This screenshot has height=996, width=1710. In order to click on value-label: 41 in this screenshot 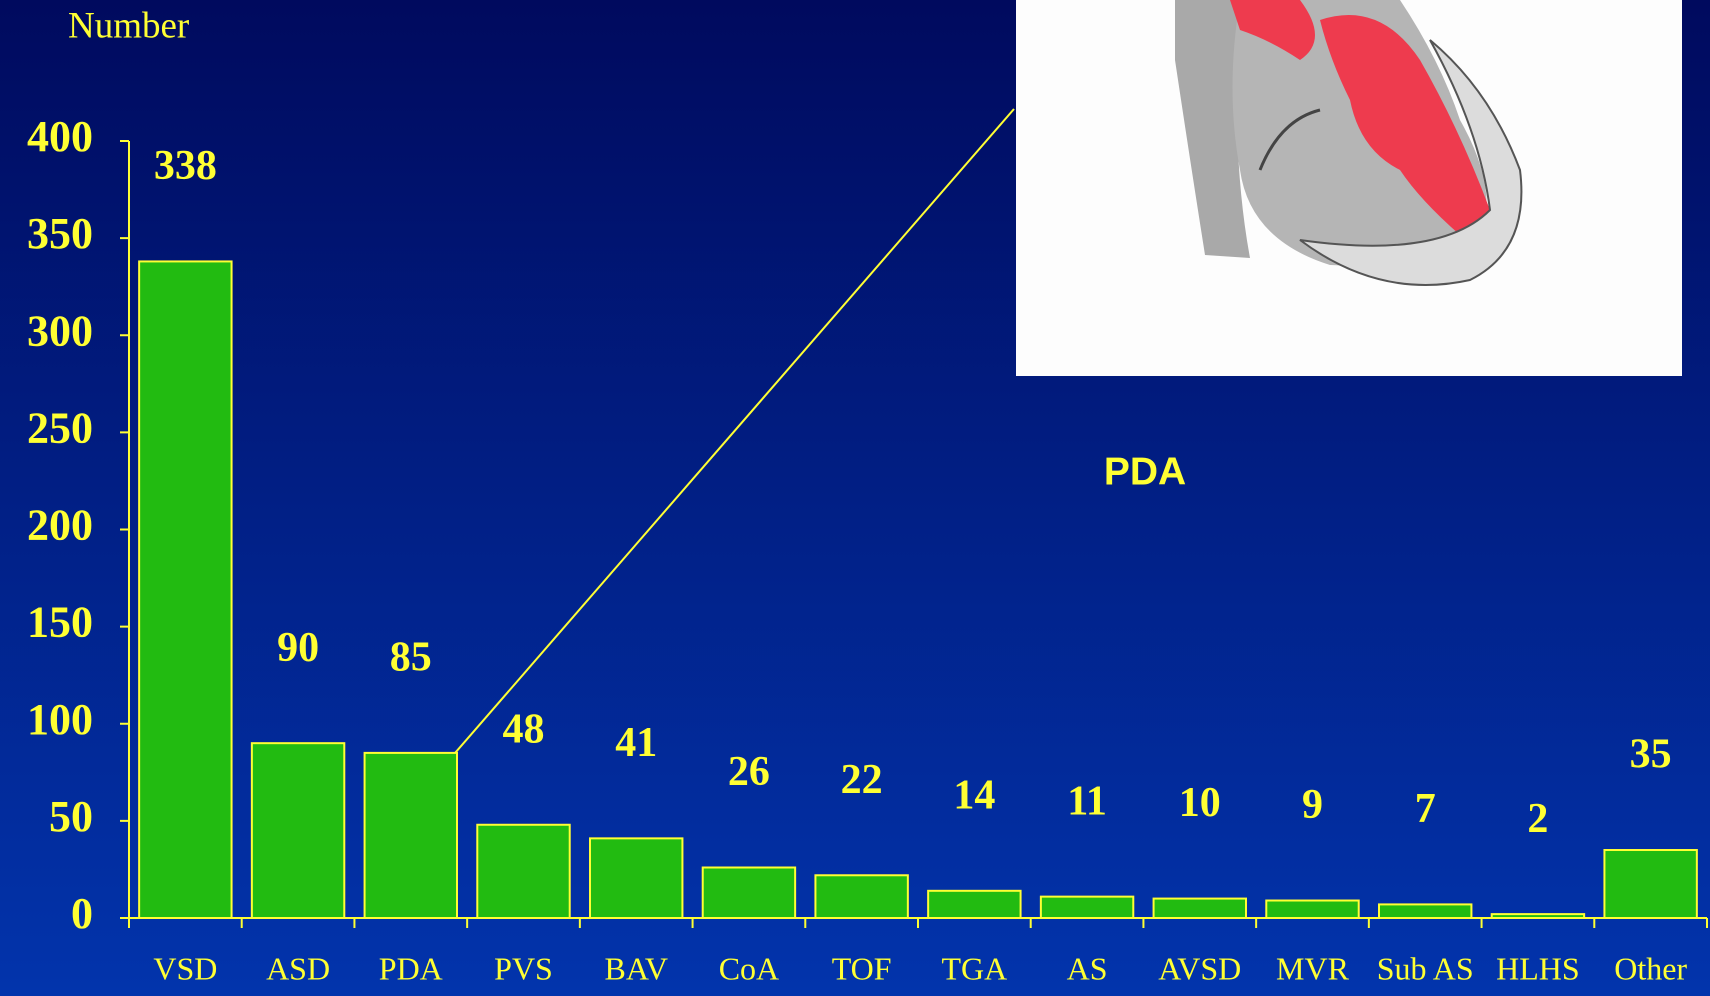, I will do `click(636, 743)`.